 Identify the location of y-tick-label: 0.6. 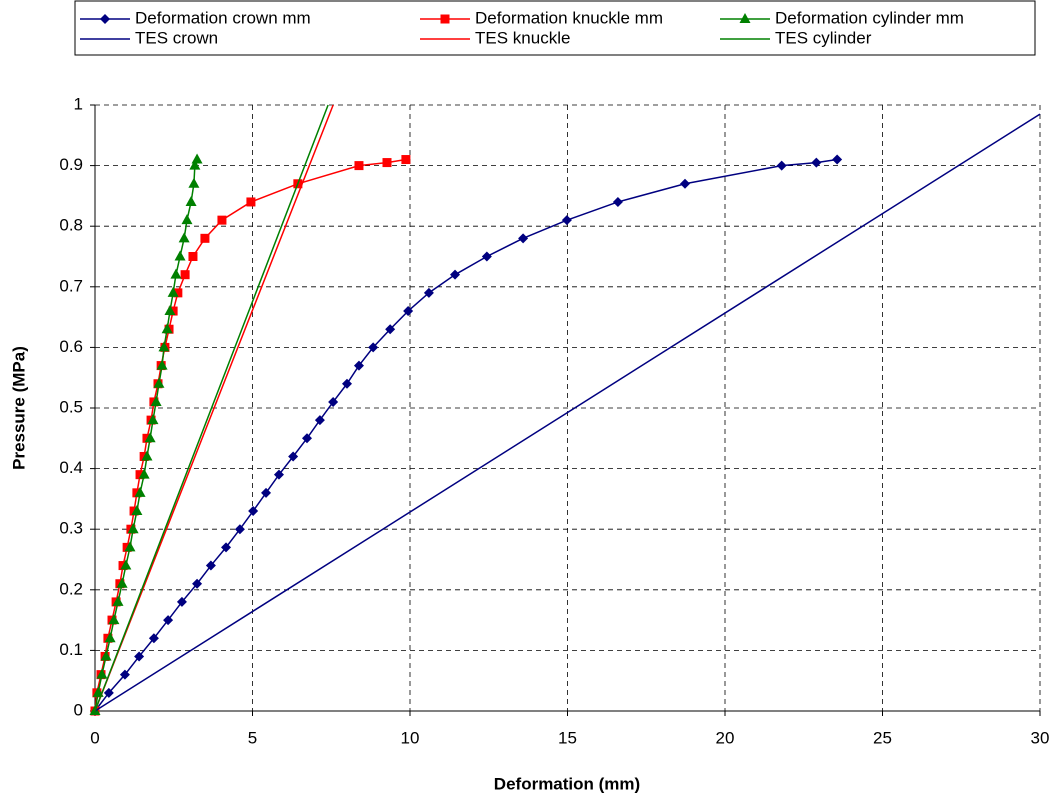
(71, 346).